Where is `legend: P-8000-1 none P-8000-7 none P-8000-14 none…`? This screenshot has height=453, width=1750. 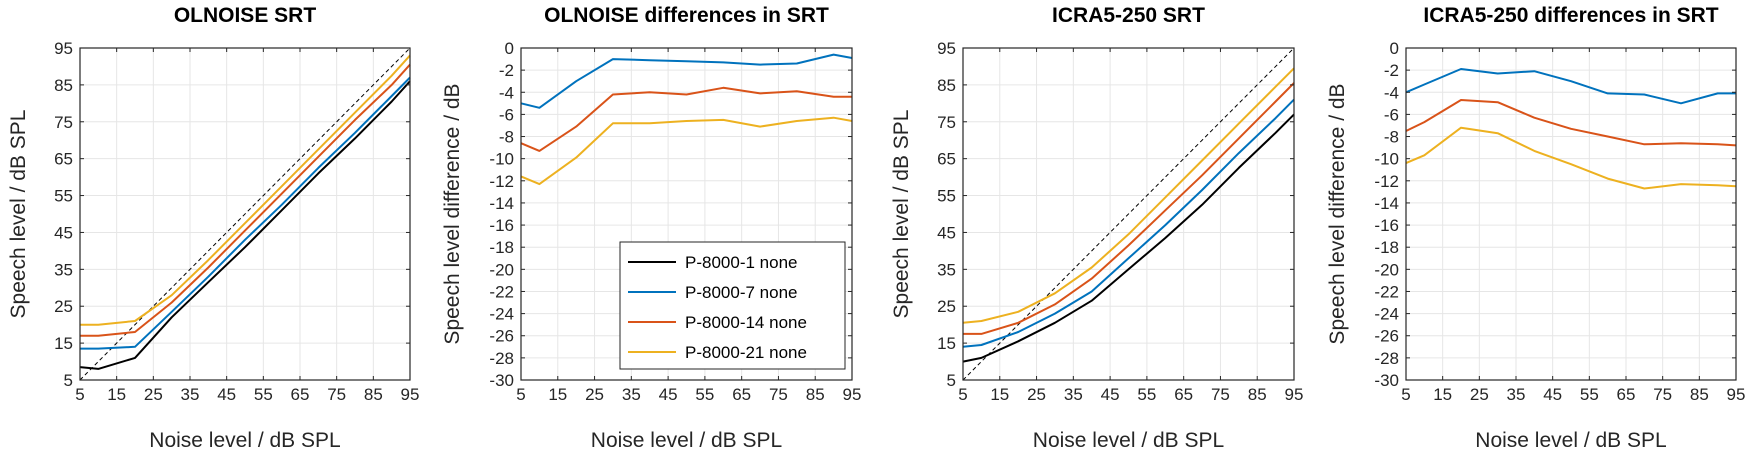 legend: P-8000-1 none P-8000-7 none P-8000-14 none… is located at coordinates (732, 305).